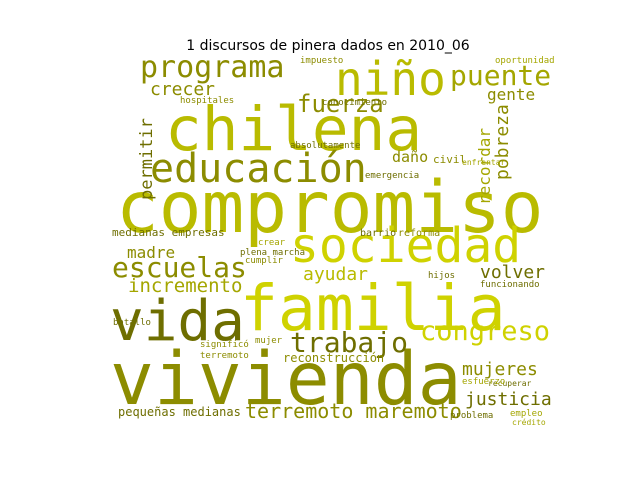 Image resolution: width=640 pixels, height=480 pixels. What do you see at coordinates (177, 321) in the screenshot?
I see `word: vida` at bounding box center [177, 321].